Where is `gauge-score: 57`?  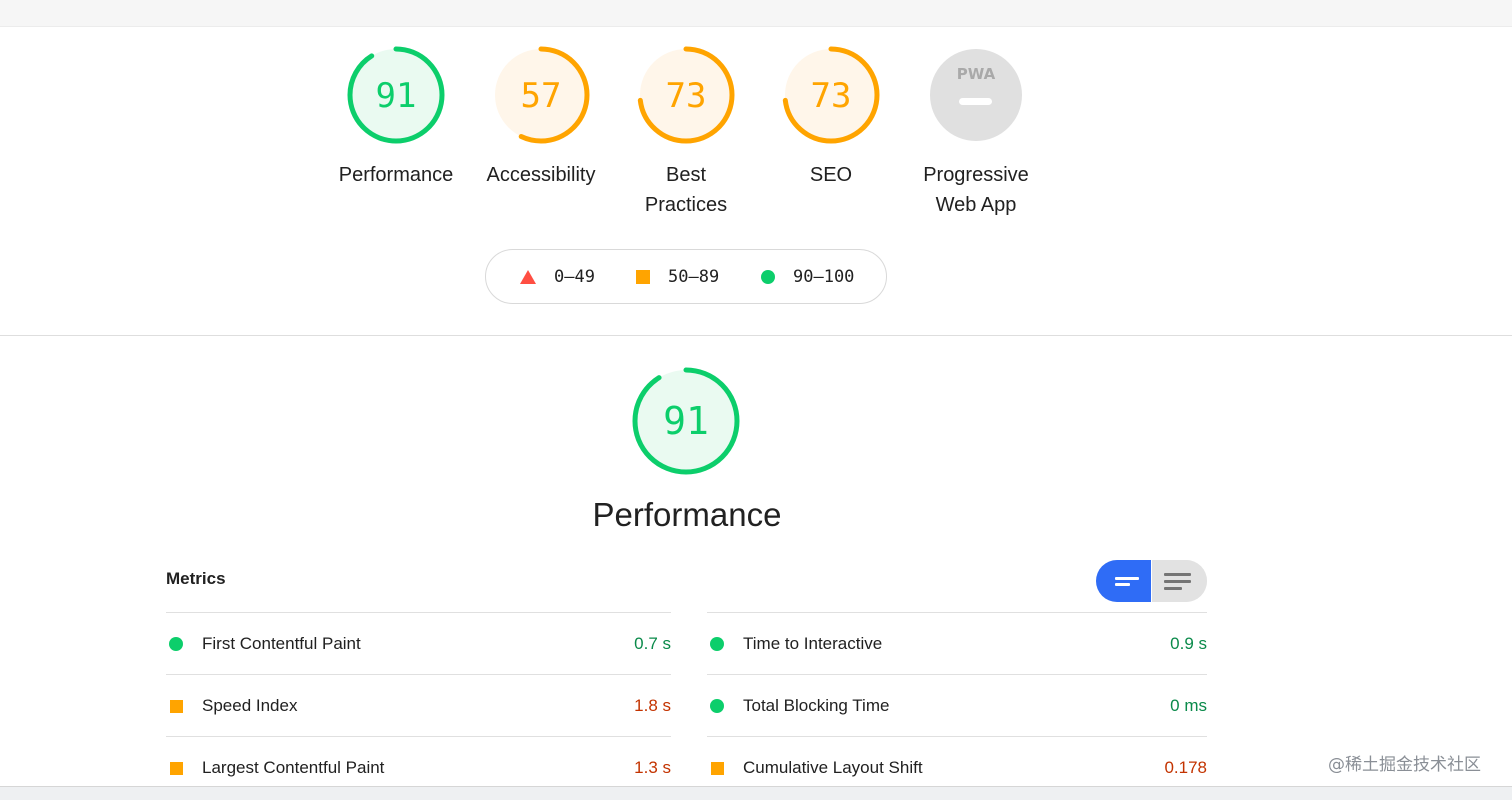 gauge-score: 57 is located at coordinates (541, 96).